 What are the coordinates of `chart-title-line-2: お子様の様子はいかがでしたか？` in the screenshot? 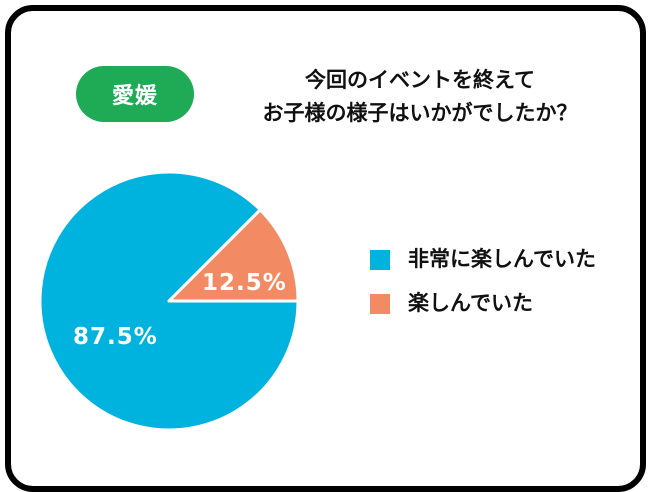 It's located at (420, 113).